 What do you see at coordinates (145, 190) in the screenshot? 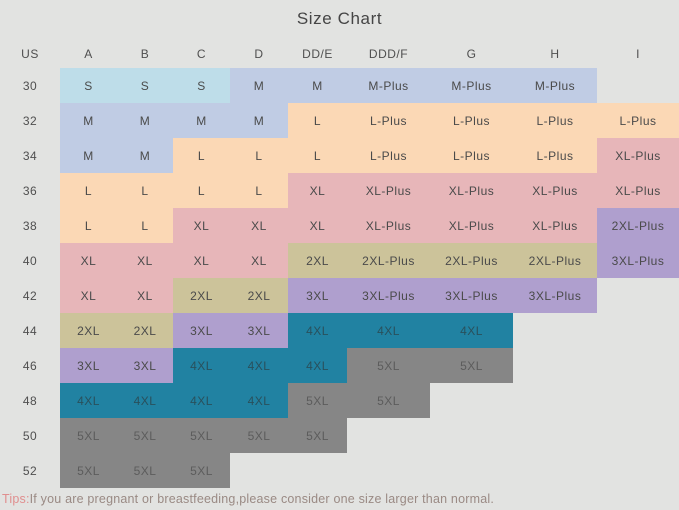
I see `size-cell-36-b: L` at bounding box center [145, 190].